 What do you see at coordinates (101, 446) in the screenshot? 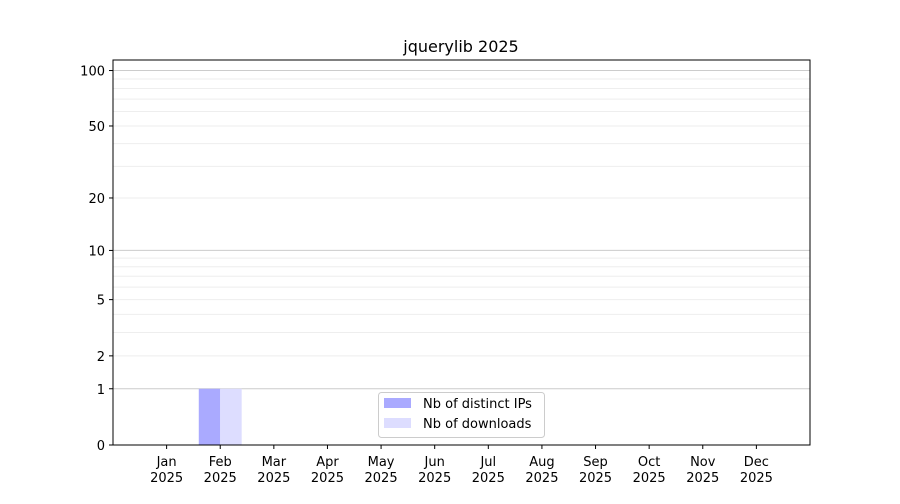
I see `y-tick-label: 0` at bounding box center [101, 446].